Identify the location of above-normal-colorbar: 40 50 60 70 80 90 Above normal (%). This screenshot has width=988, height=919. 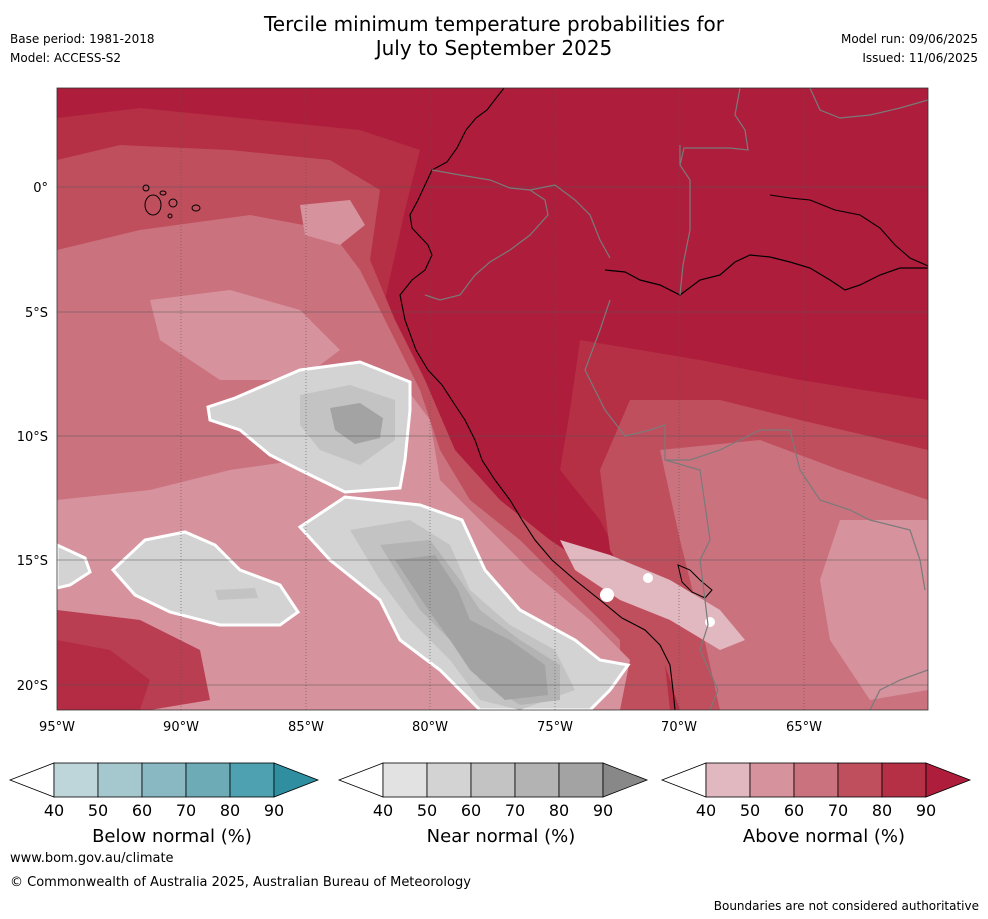
(816, 804).